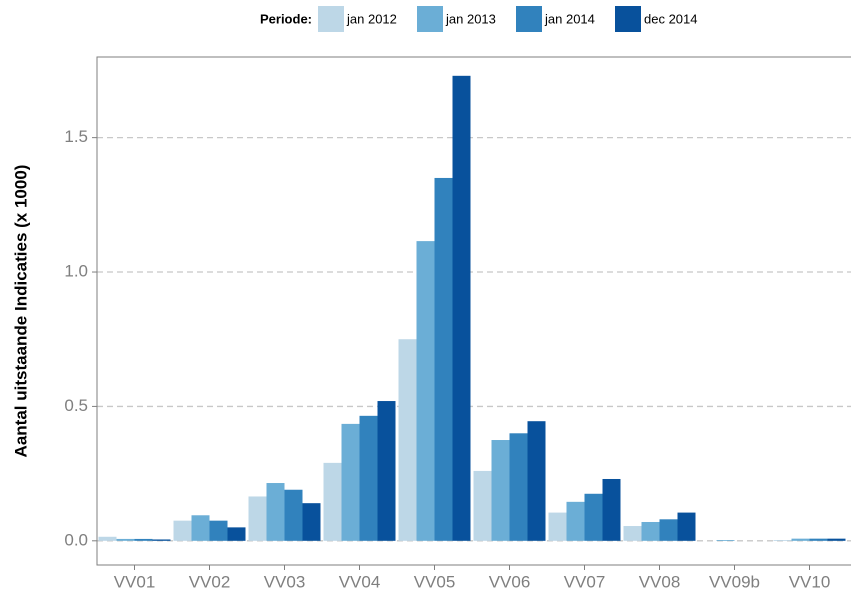  Describe the element at coordinates (20, 311) in the screenshot. I see `y-axis-label: Aantal uitstaande Indicaties (x 1000)` at that location.